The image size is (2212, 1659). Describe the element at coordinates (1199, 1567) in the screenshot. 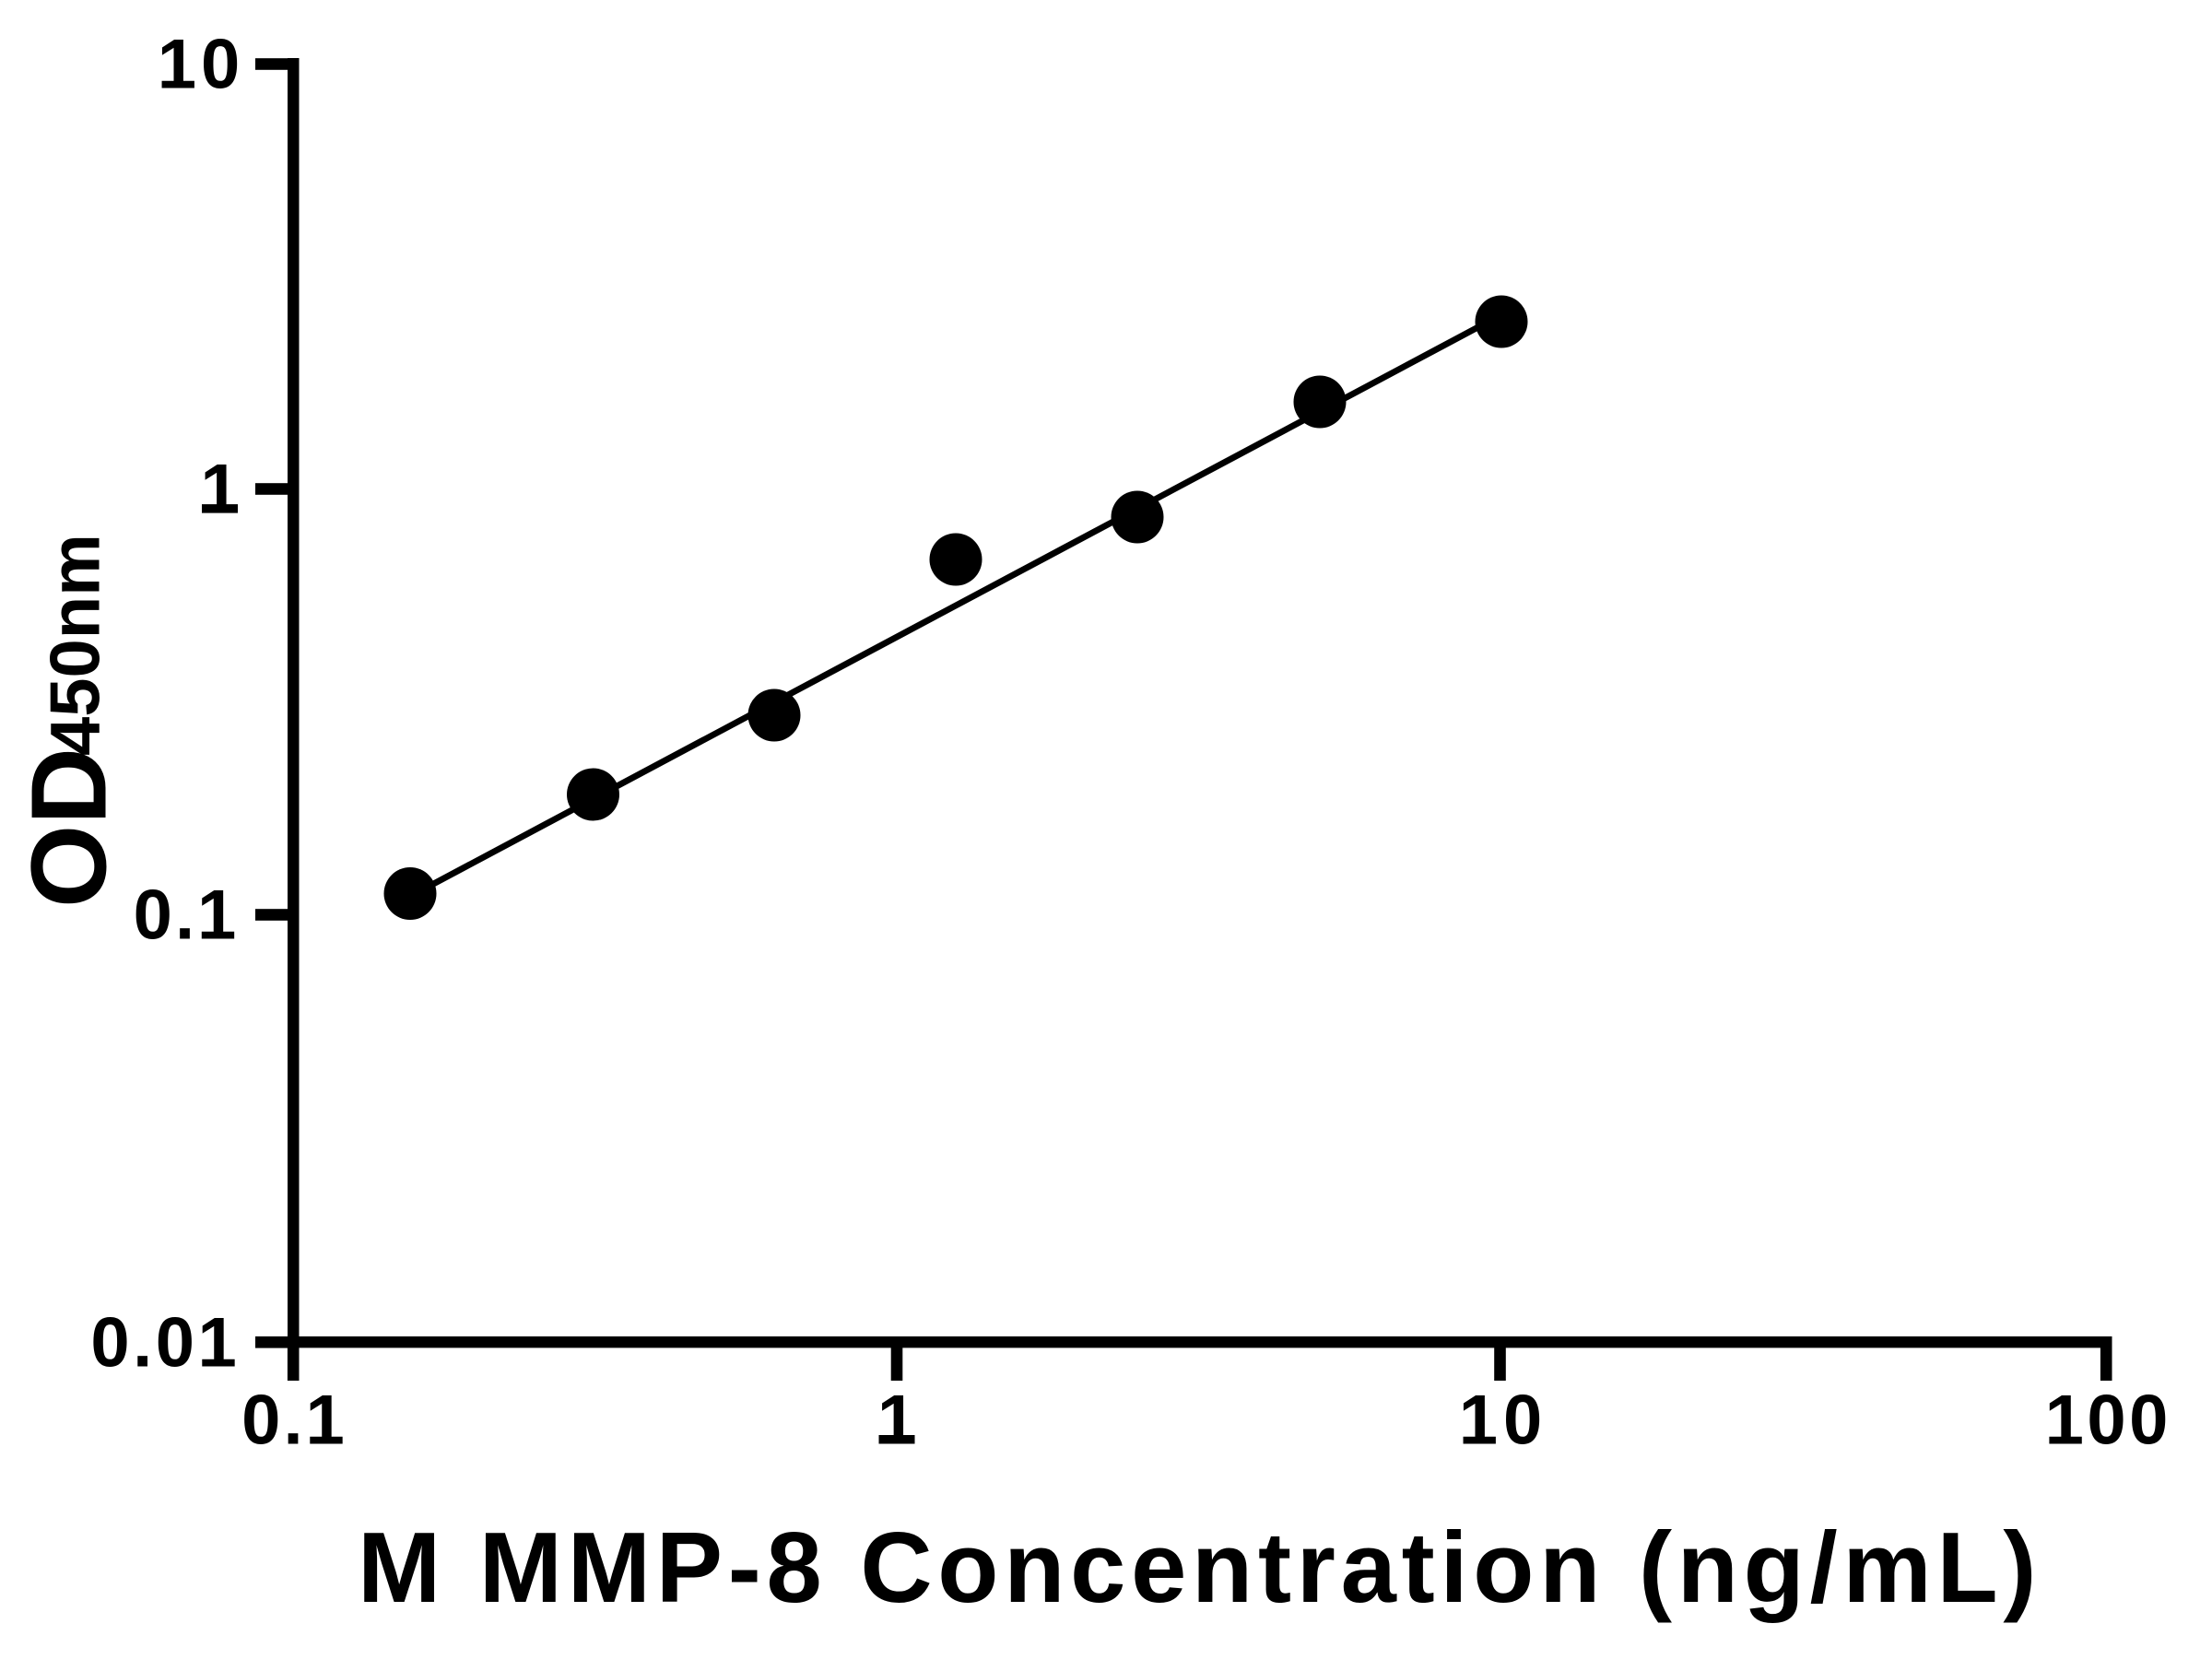

I see `svg-text: M MMP-8 Concentration (ng/mL)` at that location.